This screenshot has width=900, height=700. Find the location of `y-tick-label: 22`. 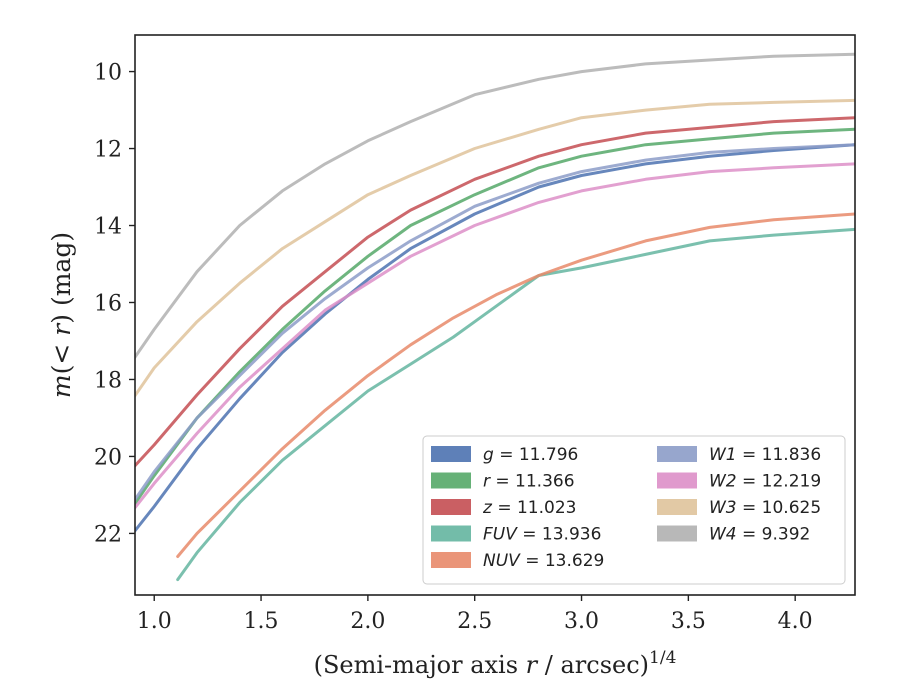

y-tick-label: 22 is located at coordinates (108, 534).